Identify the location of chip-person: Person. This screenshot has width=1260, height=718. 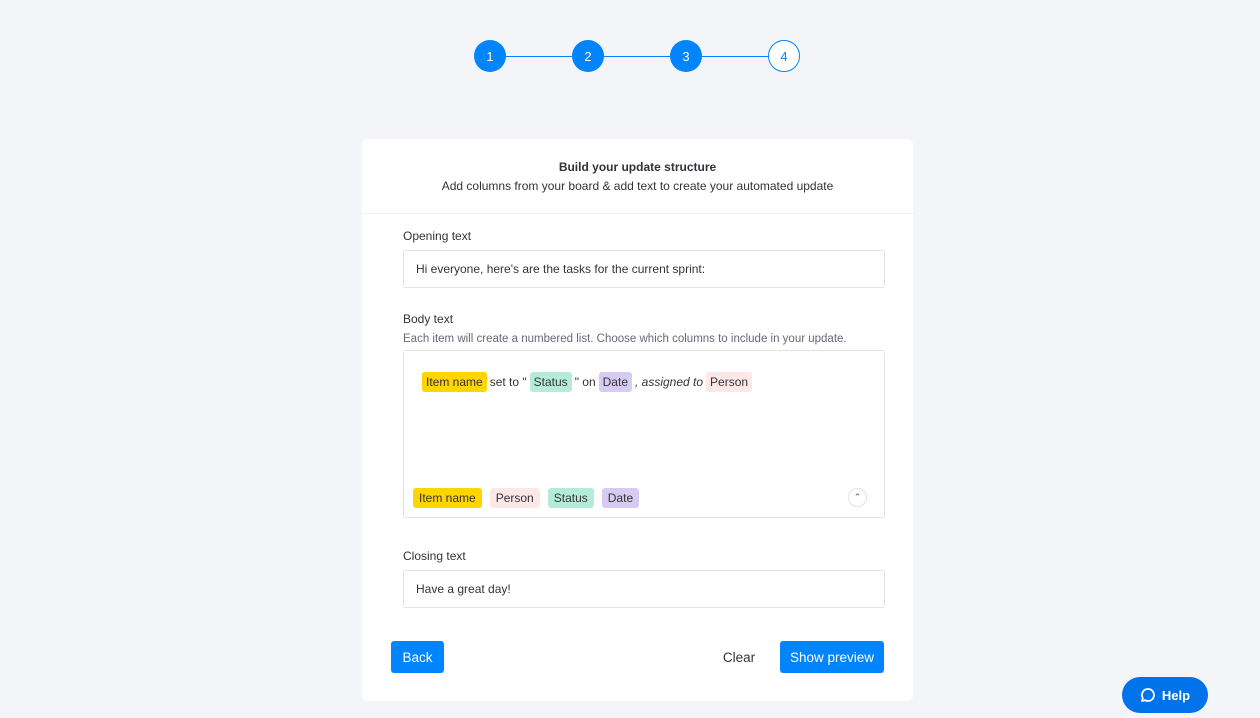
(514, 498).